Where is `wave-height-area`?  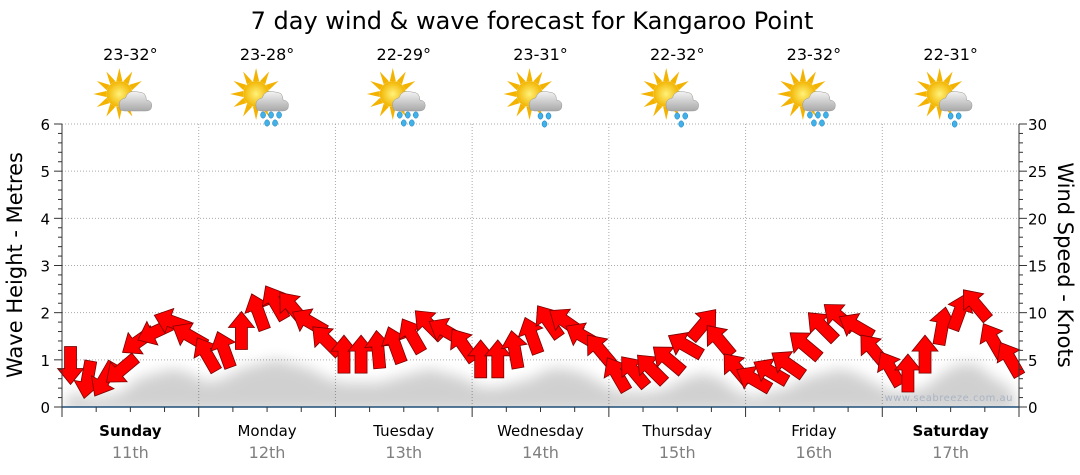
wave-height-area is located at coordinates (540, 383).